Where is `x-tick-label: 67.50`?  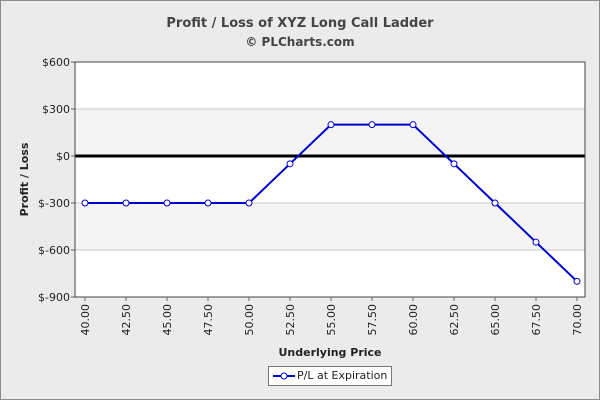
x-tick-label: 67.50 is located at coordinates (536, 320).